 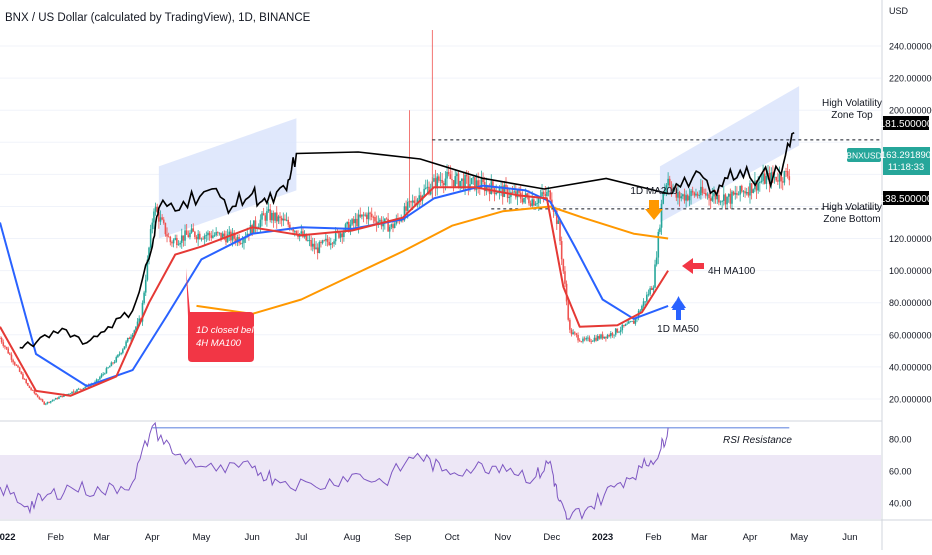 What do you see at coordinates (906, 124) in the screenshot?
I see `zone-top-tag-text: 181.500000` at bounding box center [906, 124].